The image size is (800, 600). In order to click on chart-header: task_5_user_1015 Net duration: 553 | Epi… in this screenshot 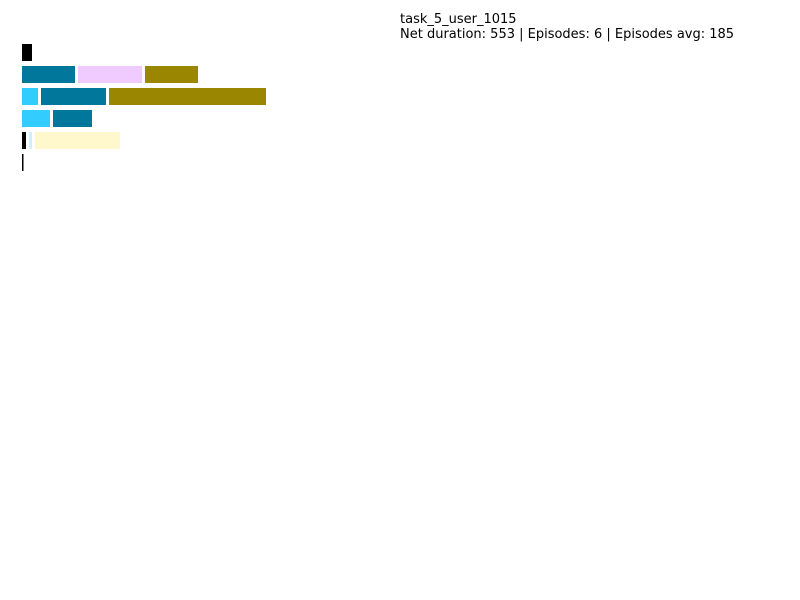, I will do `click(567, 27)`.